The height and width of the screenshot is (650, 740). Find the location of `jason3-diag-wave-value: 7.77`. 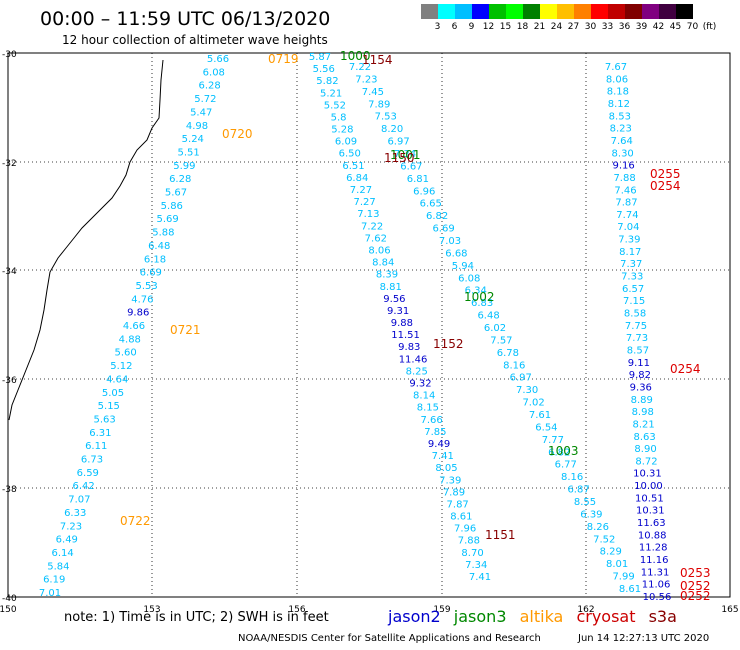

jason3-diag-wave-value: 7.77 is located at coordinates (553, 440).